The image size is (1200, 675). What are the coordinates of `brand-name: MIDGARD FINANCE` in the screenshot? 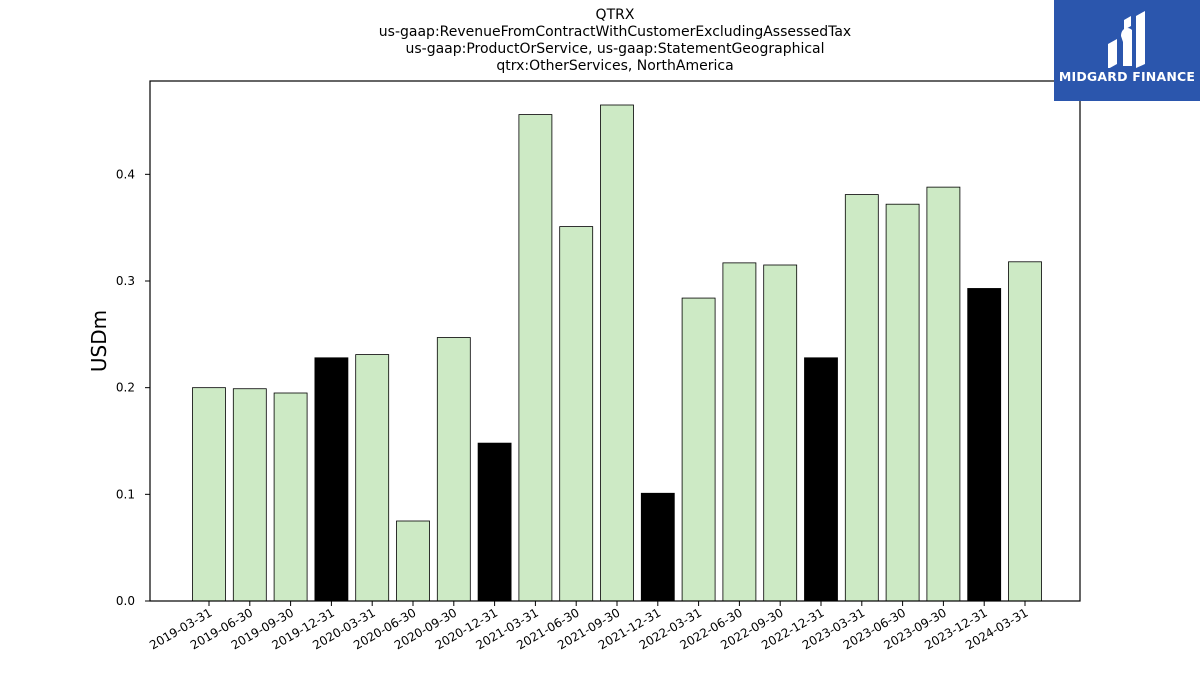 It's located at (1127, 76).